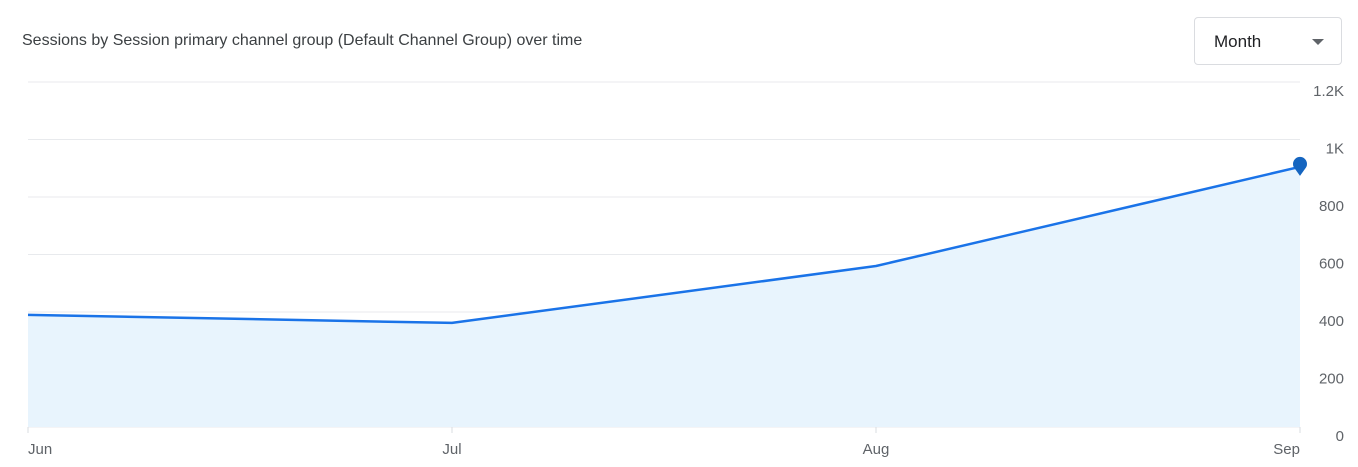 The image size is (1358, 467). I want to click on y-tick-label: 200, so click(1331, 379).